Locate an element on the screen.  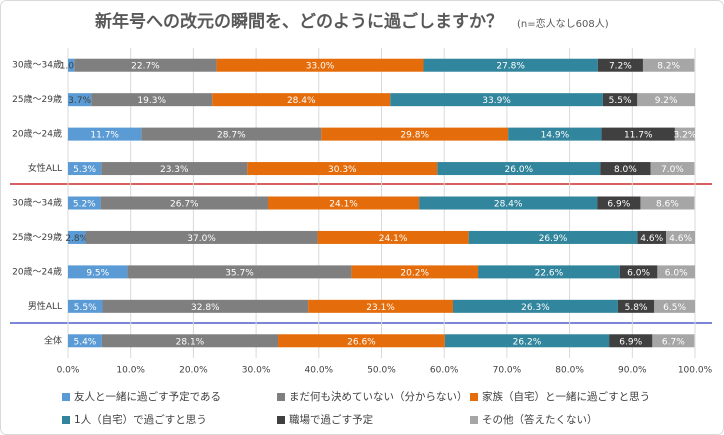
value-label: 22.6% is located at coordinates (549, 273).